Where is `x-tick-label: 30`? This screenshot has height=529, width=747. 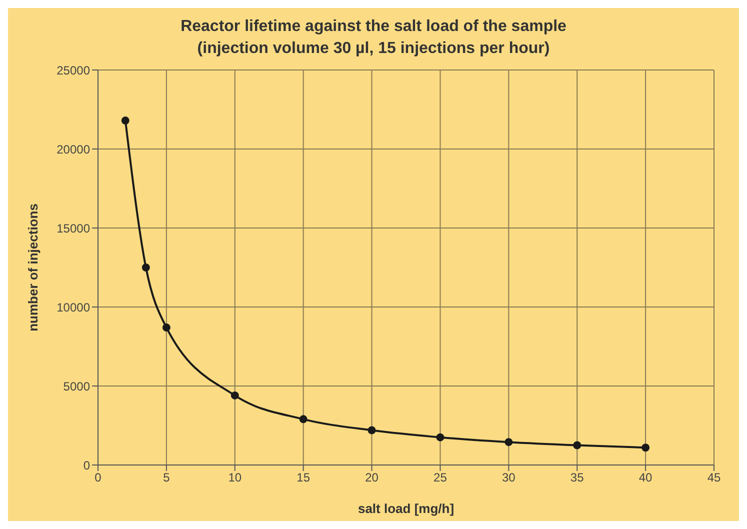 x-tick-label: 30 is located at coordinates (509, 477).